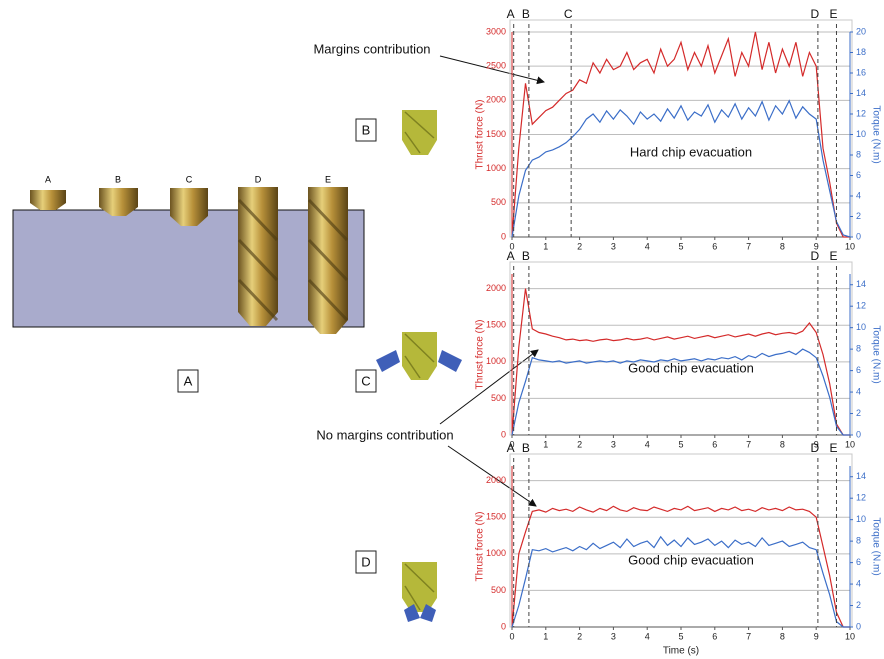  Describe the element at coordinates (328, 179) in the screenshot. I see `drill-label: E` at that location.